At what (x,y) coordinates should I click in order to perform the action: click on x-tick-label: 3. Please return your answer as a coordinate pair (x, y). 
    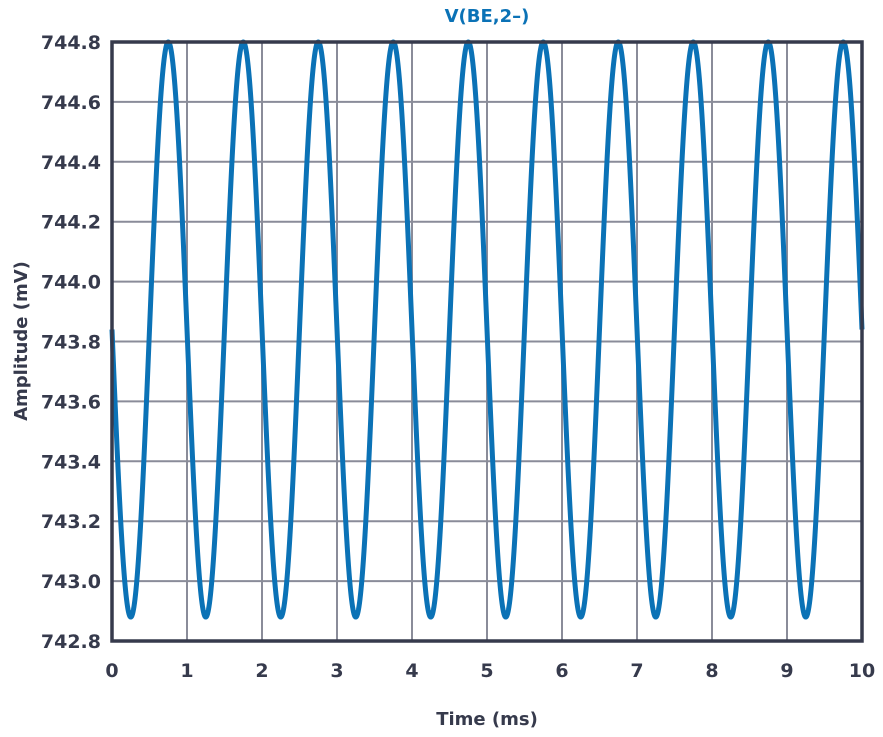
    Looking at the image, I should click on (336, 671).